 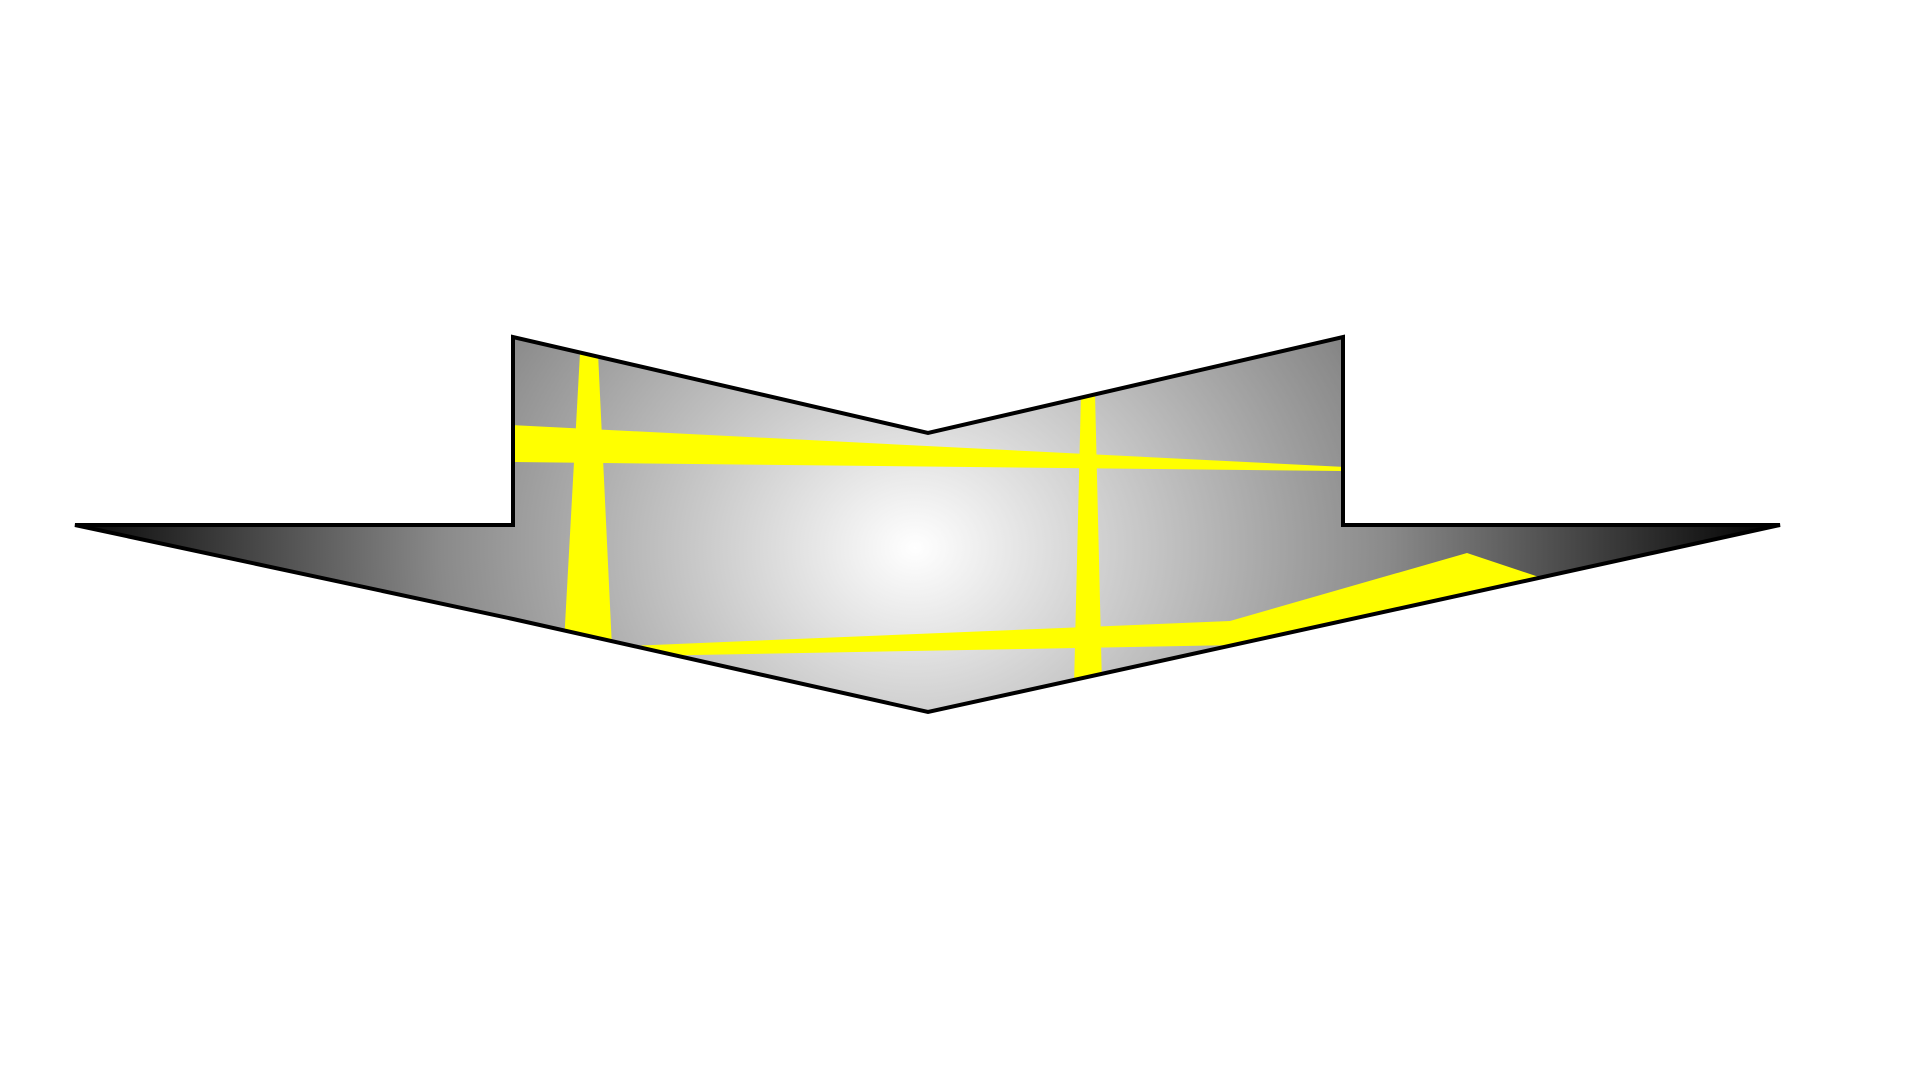 What do you see at coordinates (588, 500) in the screenshot?
I see `beam-vertical-left` at bounding box center [588, 500].